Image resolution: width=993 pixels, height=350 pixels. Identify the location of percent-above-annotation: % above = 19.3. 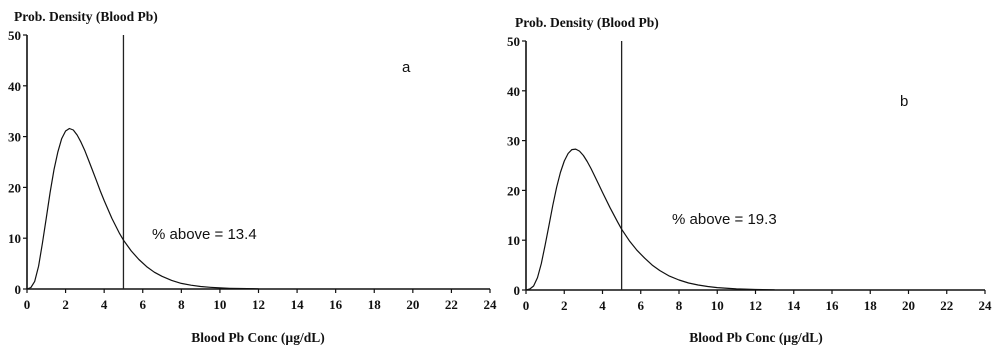
(724, 219).